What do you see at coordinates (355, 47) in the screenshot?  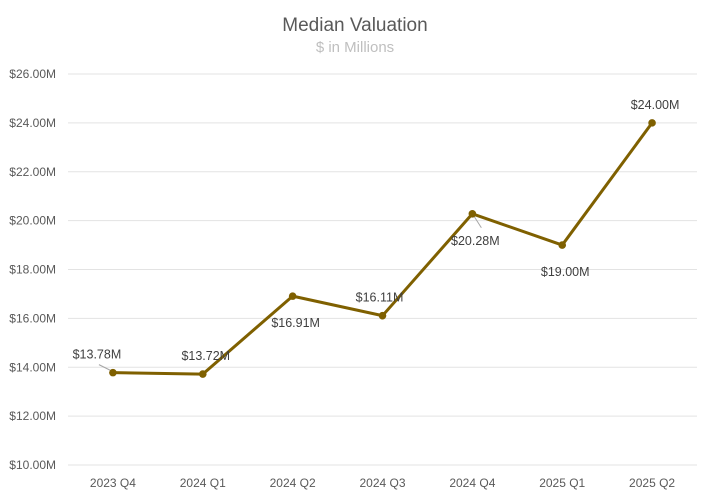 I see `chart-subtitle: $ in Millions` at bounding box center [355, 47].